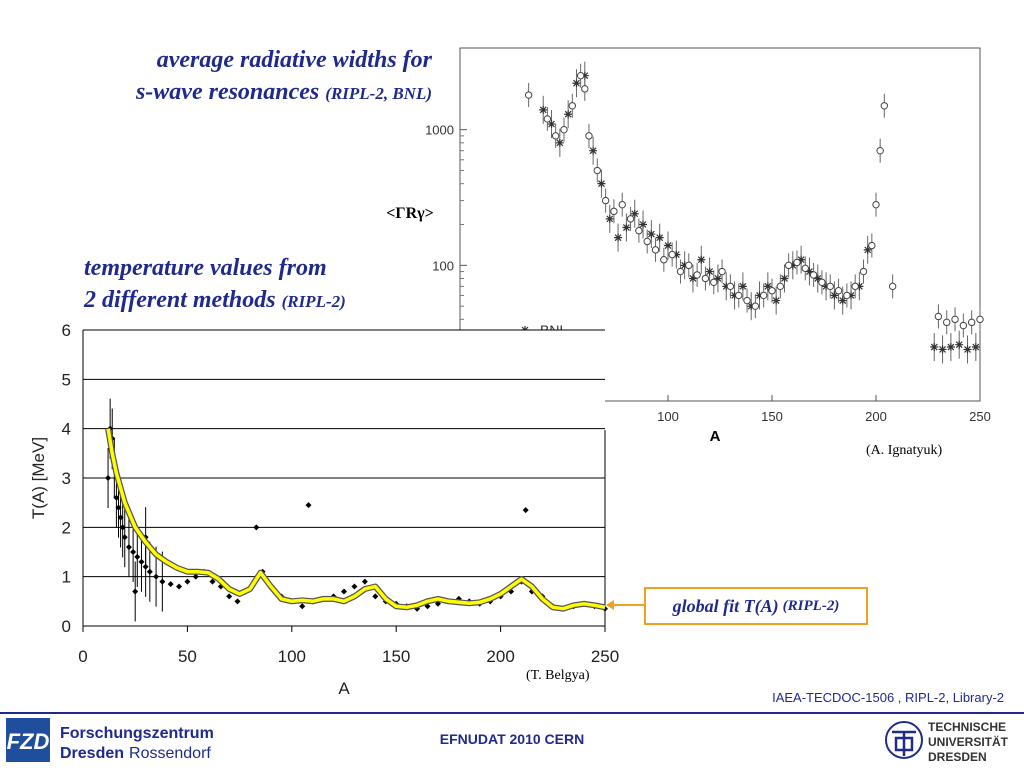  Describe the element at coordinates (904, 740) in the screenshot. I see `tu-seal-icon` at that location.